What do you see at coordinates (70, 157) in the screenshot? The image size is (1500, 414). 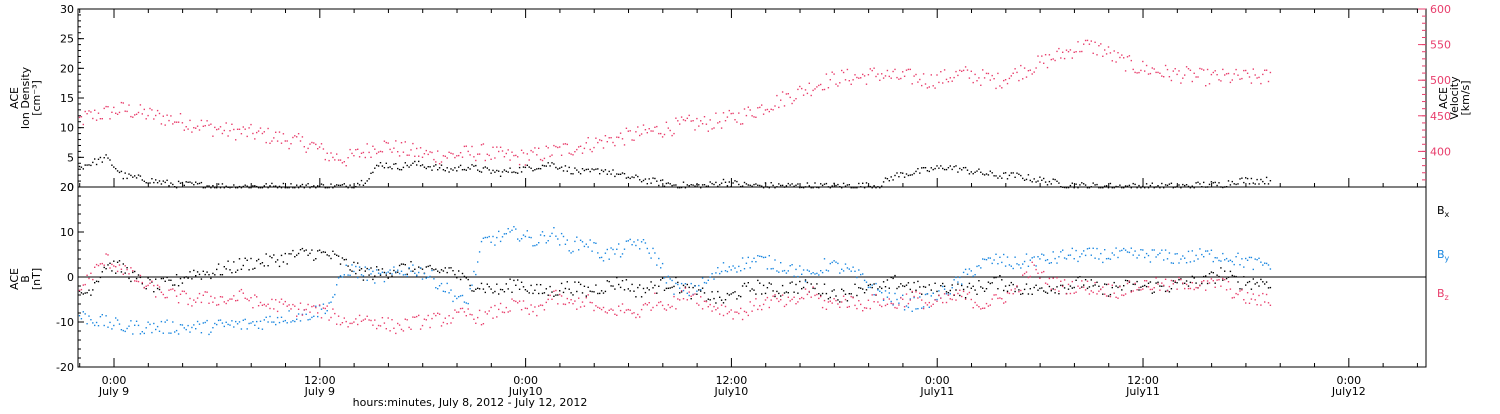 I see `density-tick-label: 5` at bounding box center [70, 157].